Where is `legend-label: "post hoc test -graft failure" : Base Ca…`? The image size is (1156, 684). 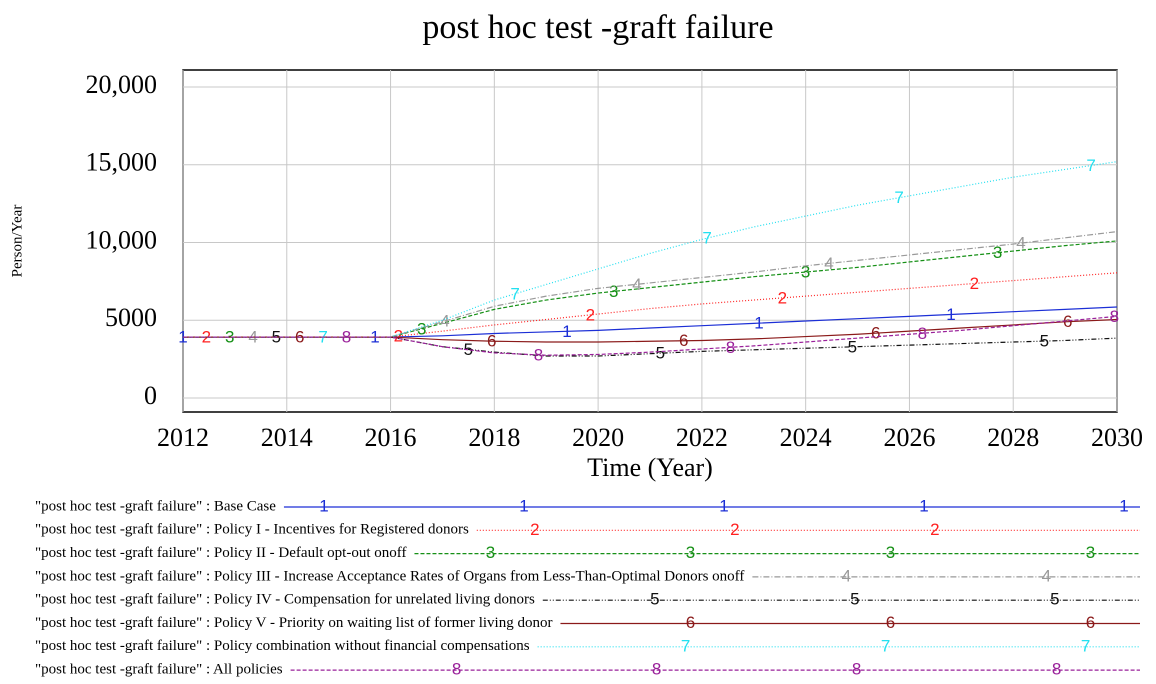
legend-label: "post hoc test -graft failure" : Base Ca… is located at coordinates (155, 506).